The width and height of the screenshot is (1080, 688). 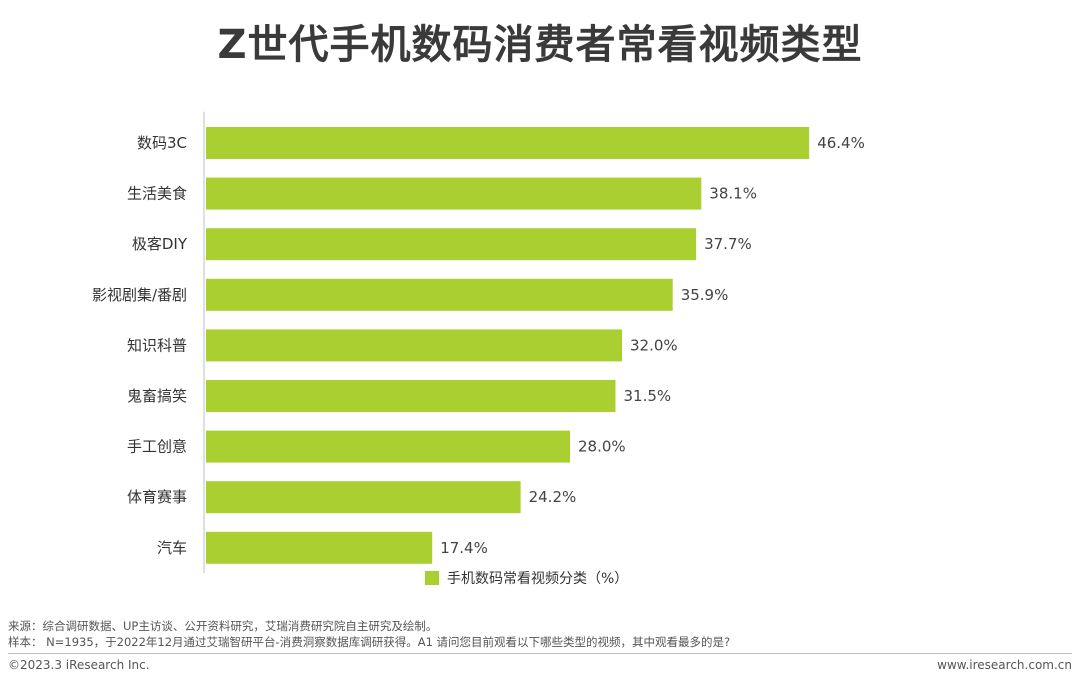 I want to click on value-label: 17.4%, so click(x=464, y=548).